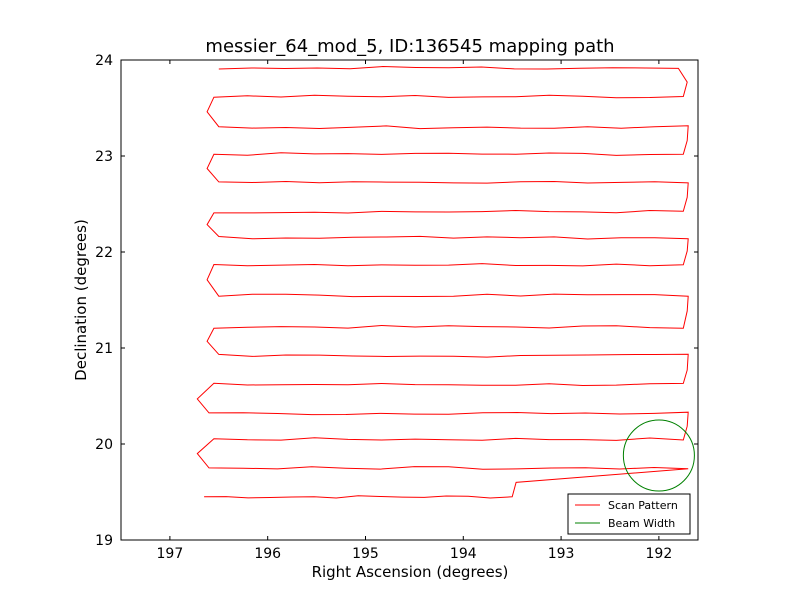 Image resolution: width=800 pixels, height=600 pixels. I want to click on x-tick-label: 197, so click(170, 554).